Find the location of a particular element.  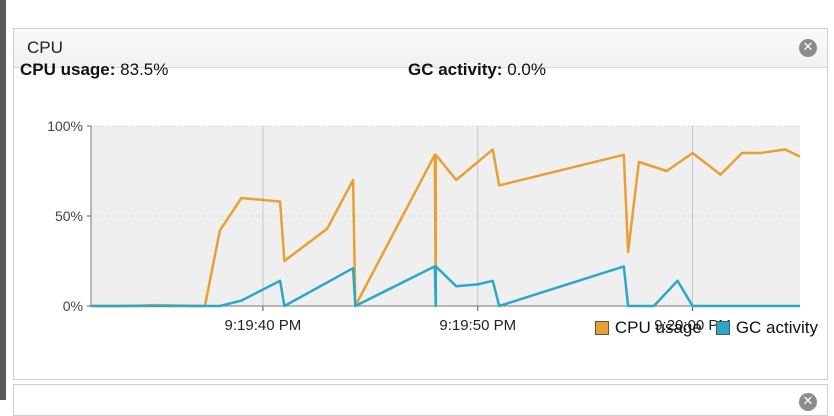

legend-gc-label: GC activity is located at coordinates (776, 327).